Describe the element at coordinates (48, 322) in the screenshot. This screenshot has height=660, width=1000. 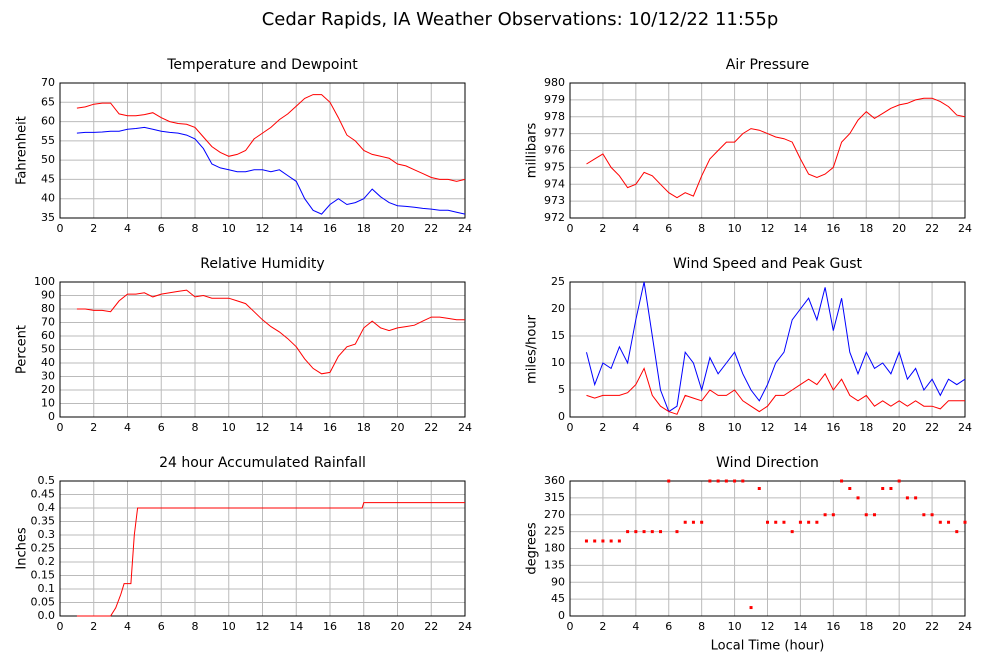
I see `y-tick-label: 70` at that location.